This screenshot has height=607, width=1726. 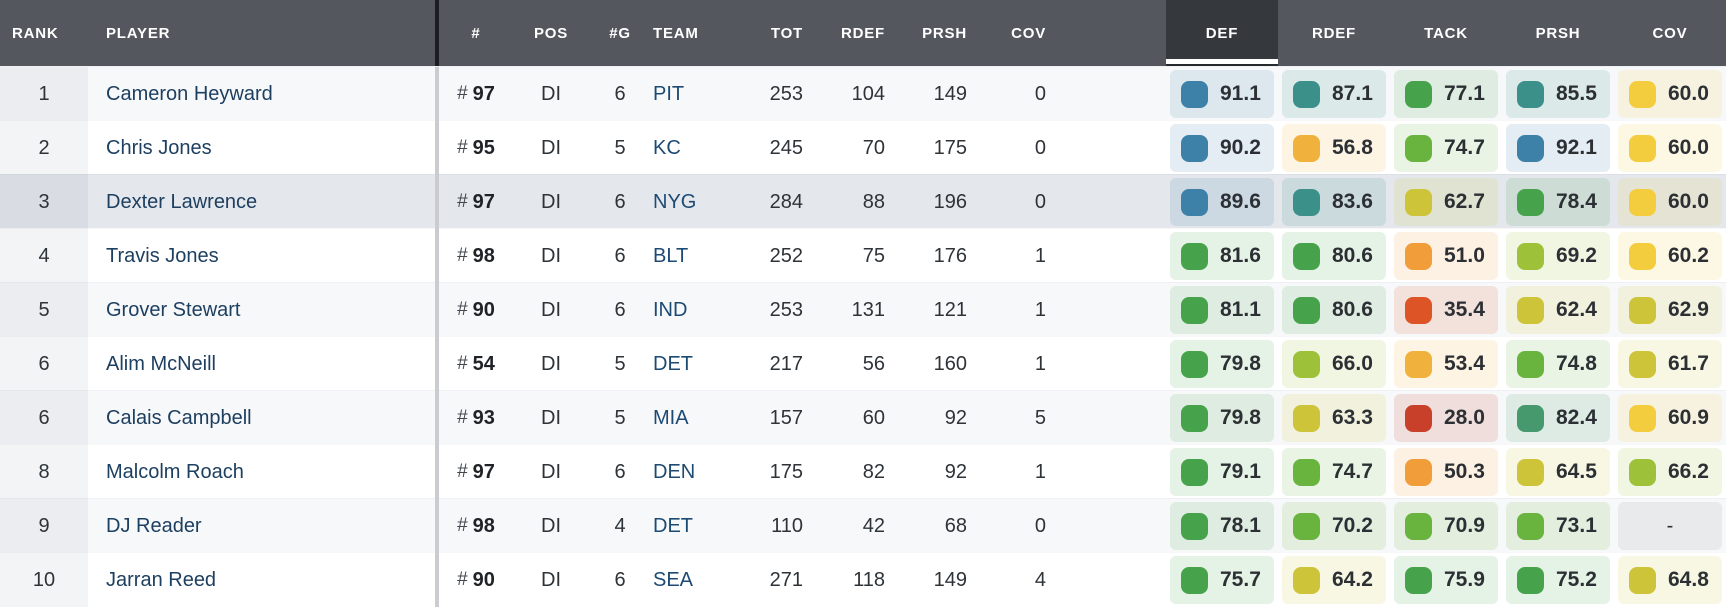 What do you see at coordinates (671, 255) in the screenshot?
I see `team-link: BLT` at bounding box center [671, 255].